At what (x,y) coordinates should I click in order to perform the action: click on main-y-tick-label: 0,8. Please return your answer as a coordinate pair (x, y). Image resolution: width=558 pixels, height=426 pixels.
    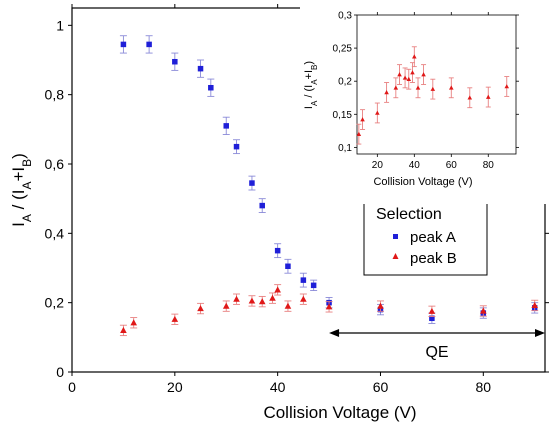
    Looking at the image, I should click on (55, 95).